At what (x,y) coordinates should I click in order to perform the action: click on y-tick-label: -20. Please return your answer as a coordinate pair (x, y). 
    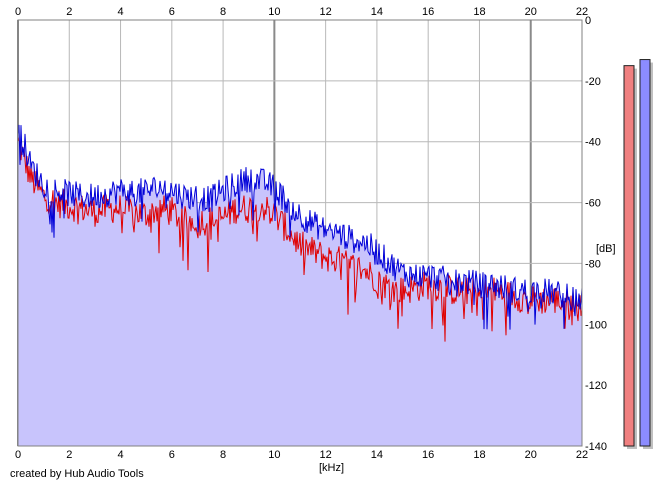
    Looking at the image, I should click on (593, 82).